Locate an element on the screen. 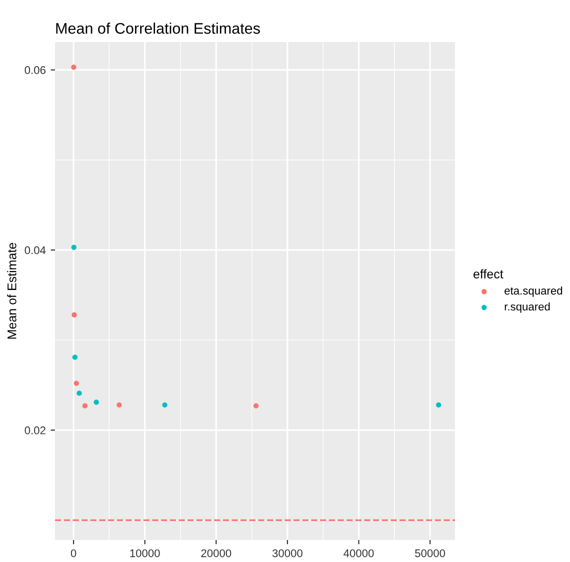 Image resolution: width=570 pixels, height=562 pixels. legend-title: effect is located at coordinates (489, 273).